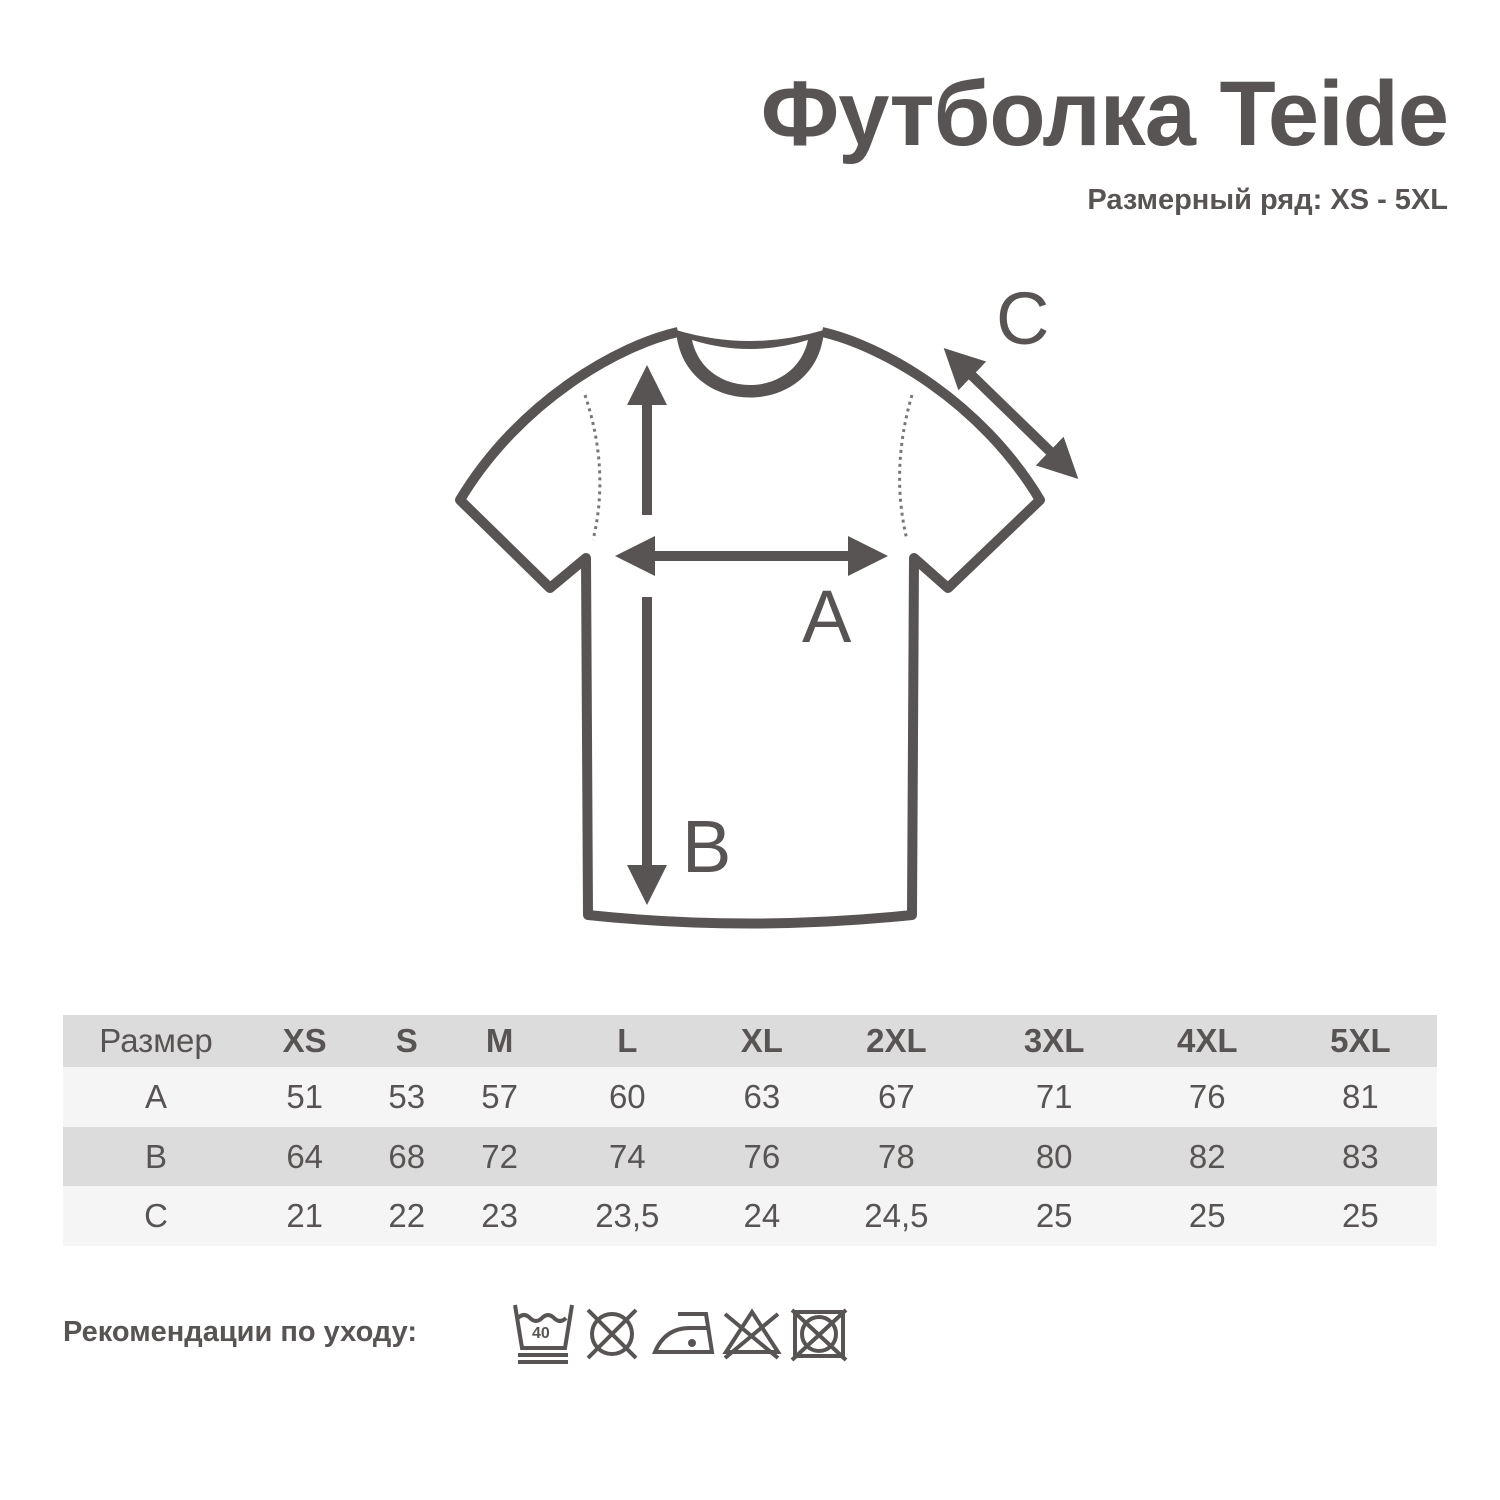 This screenshot has height=1500, width=1500. Describe the element at coordinates (592, 467) in the screenshot. I see `seam-left` at that location.